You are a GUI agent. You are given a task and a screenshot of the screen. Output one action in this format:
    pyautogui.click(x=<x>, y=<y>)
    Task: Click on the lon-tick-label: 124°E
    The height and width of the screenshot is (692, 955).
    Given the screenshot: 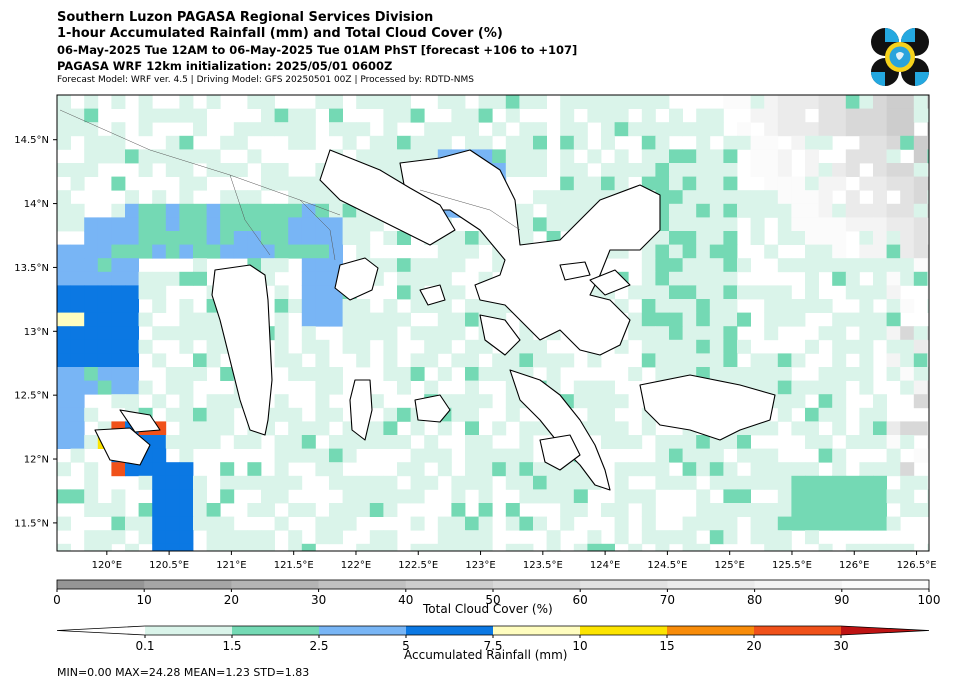 What is the action you would take?
    pyautogui.click(x=605, y=565)
    